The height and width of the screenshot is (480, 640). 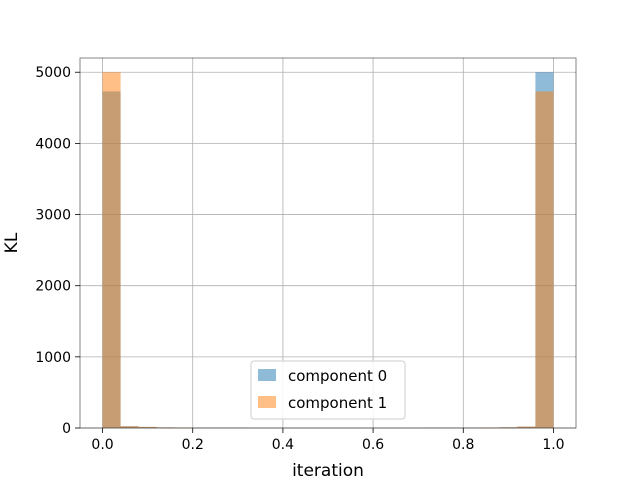 I want to click on legend-frame, so click(x=328, y=390).